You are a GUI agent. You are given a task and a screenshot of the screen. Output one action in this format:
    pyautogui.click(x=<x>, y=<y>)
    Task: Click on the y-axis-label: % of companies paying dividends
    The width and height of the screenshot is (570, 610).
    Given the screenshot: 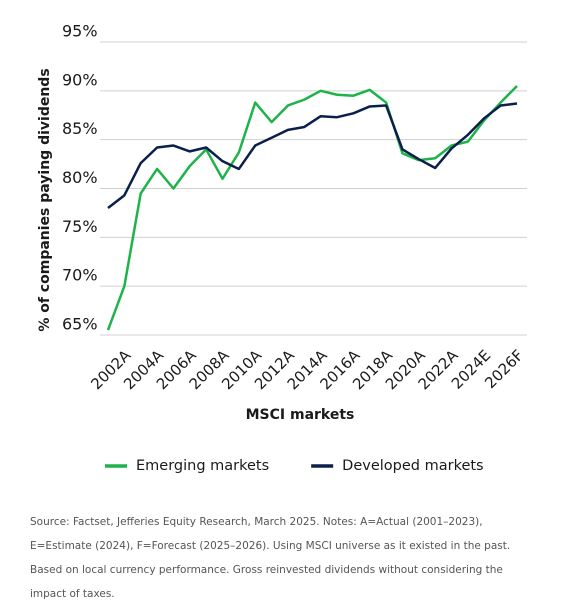 What is the action you would take?
    pyautogui.click(x=45, y=199)
    